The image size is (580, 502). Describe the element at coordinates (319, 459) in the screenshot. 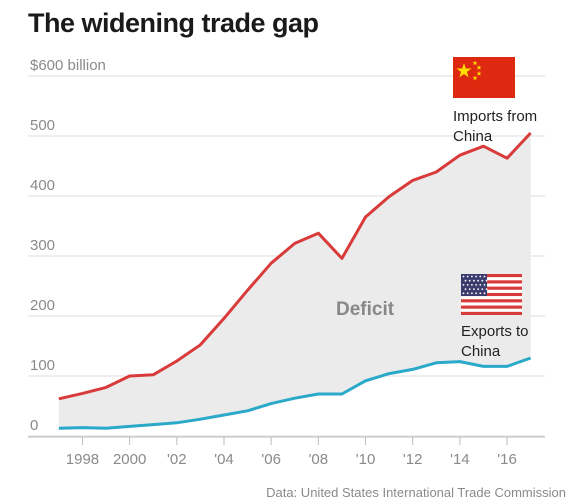

I see `x-tick-label: '08` at that location.